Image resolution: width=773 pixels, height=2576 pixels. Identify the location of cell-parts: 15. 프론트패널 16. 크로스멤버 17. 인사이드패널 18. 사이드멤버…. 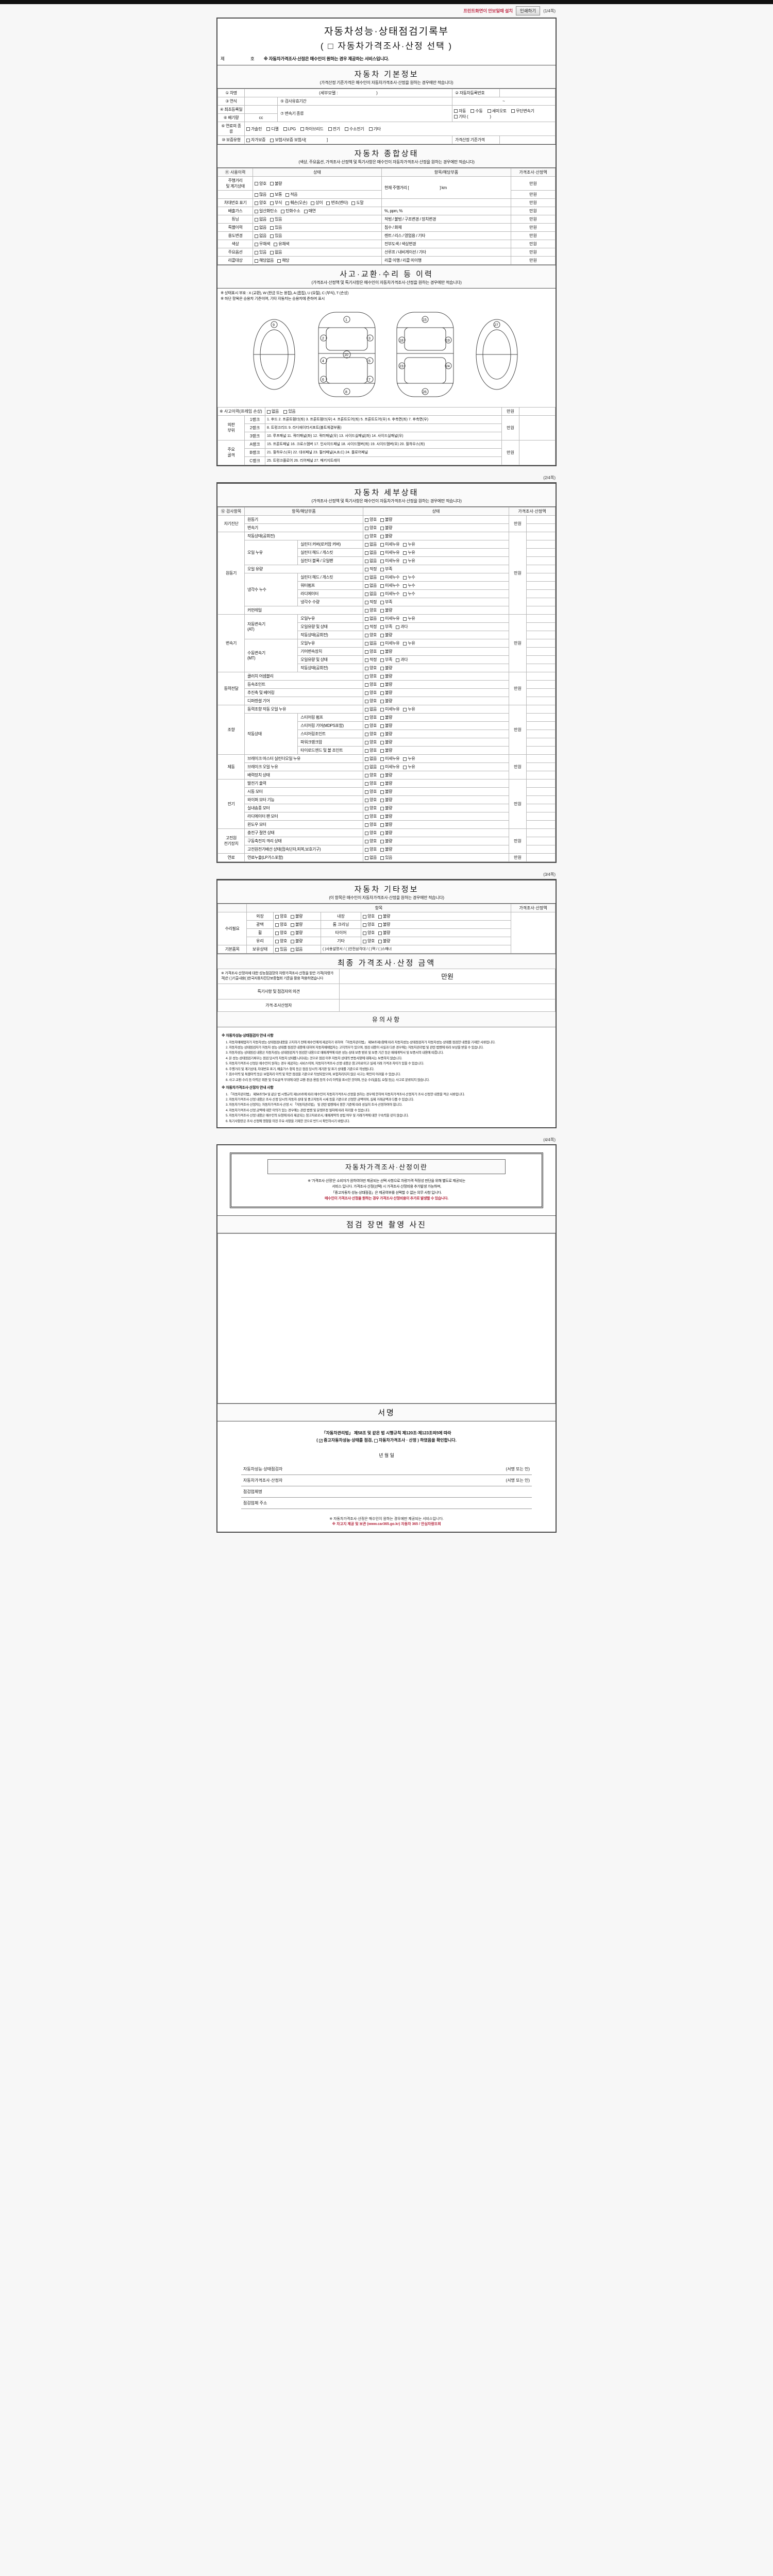
(384, 444).